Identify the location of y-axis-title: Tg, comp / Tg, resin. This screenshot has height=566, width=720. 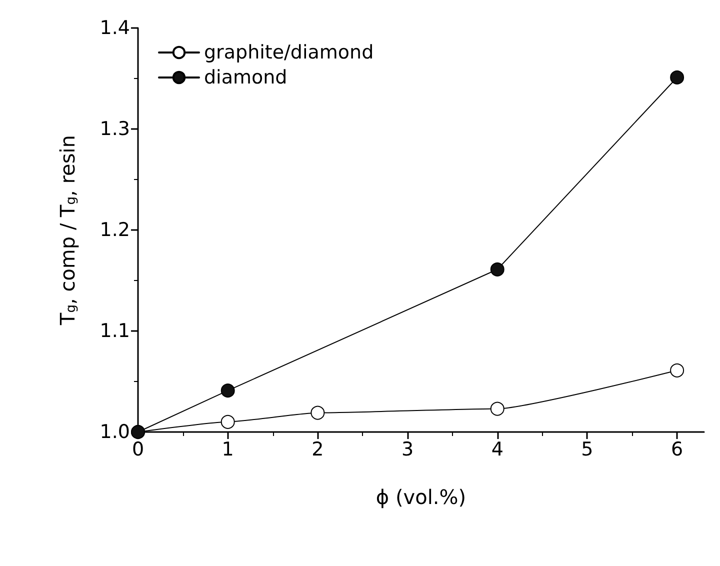
(68, 230).